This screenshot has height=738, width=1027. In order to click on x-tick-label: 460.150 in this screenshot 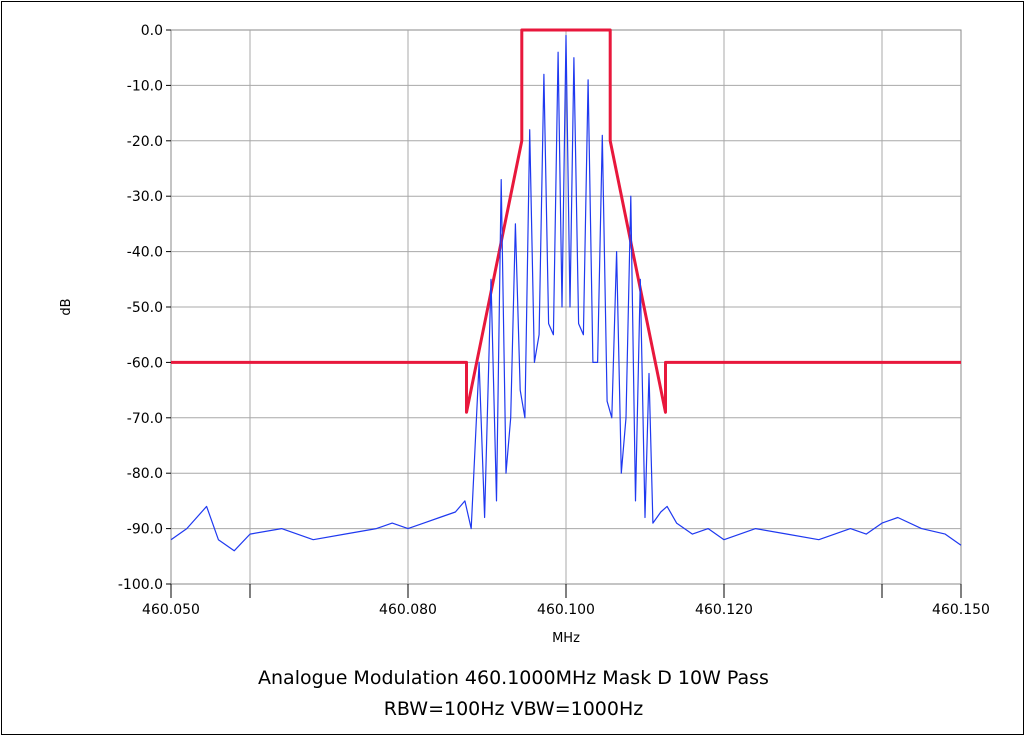, I will do `click(961, 610)`.